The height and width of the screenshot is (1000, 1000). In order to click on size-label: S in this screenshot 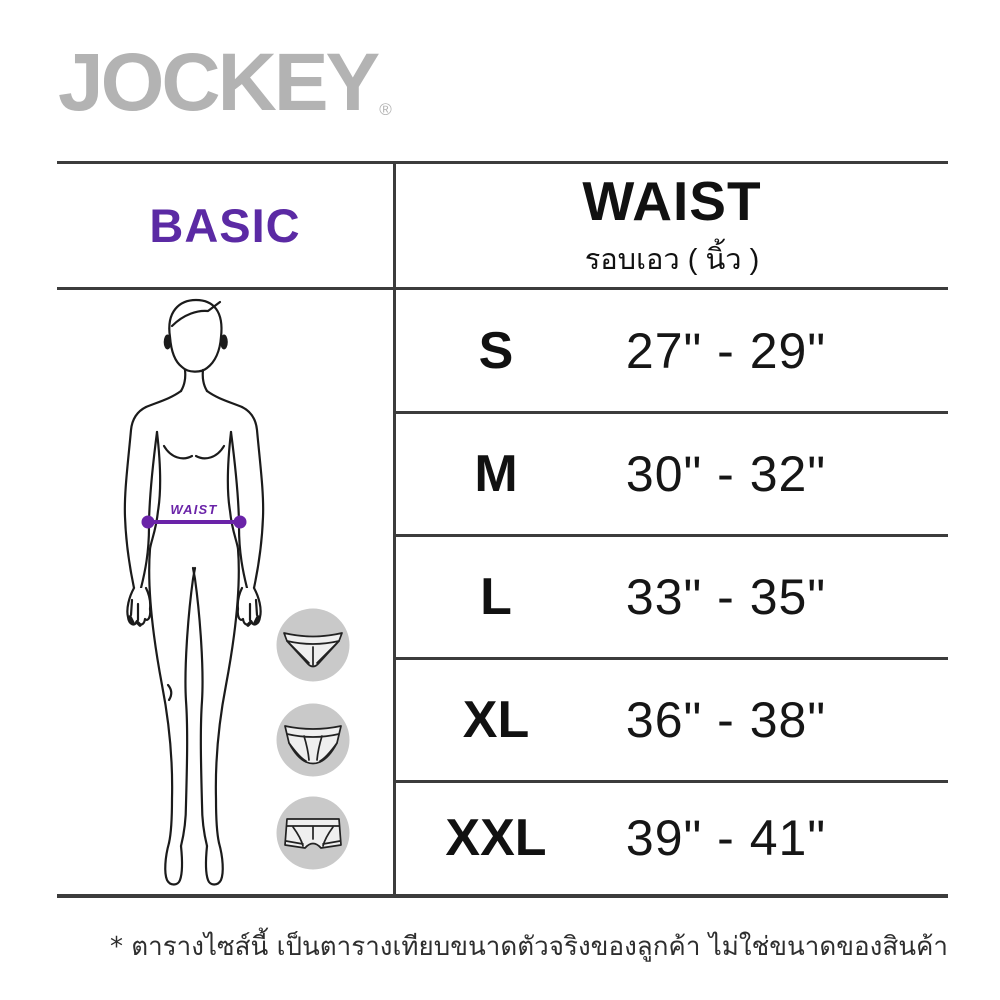, I will do `click(496, 350)`.